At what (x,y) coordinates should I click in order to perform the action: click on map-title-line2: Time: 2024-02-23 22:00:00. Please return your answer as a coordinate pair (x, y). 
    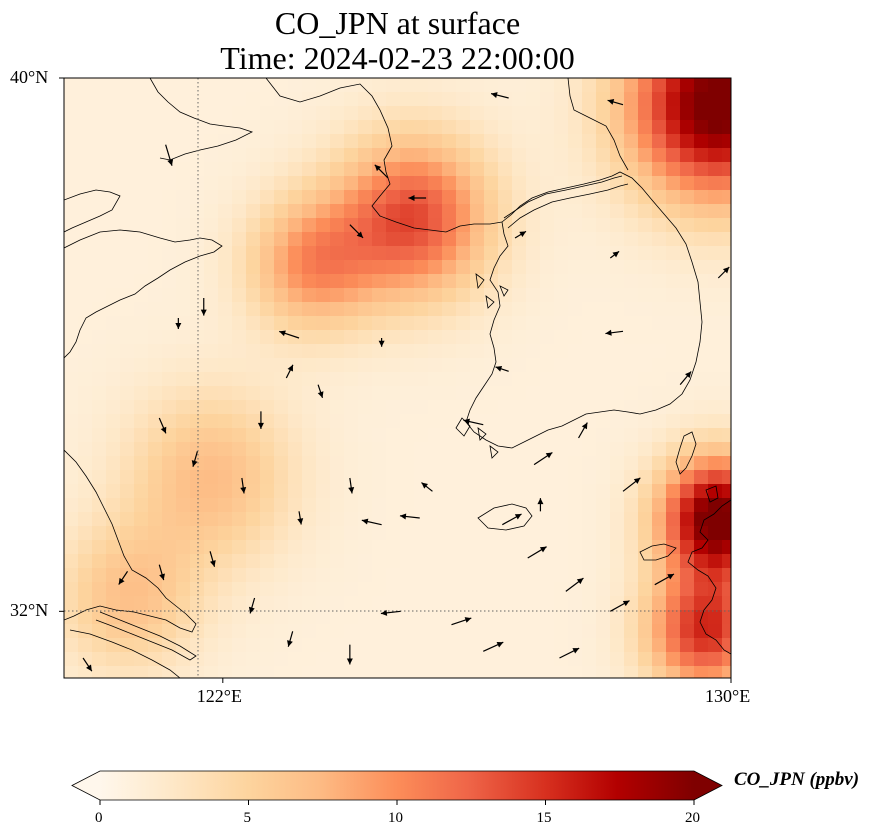
    Looking at the image, I should click on (397, 58).